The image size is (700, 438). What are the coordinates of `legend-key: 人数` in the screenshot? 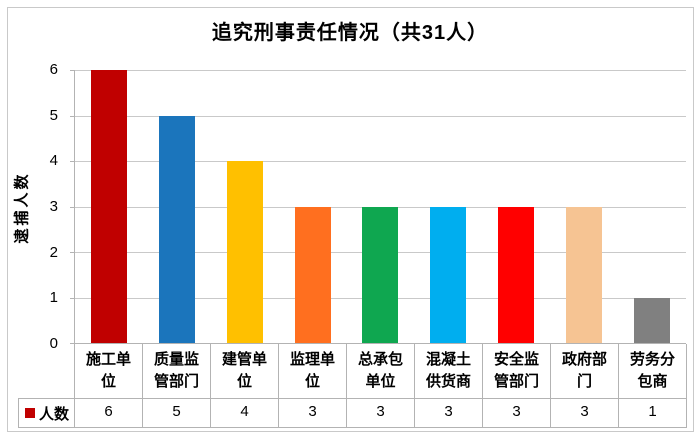 It's located at (46, 413).